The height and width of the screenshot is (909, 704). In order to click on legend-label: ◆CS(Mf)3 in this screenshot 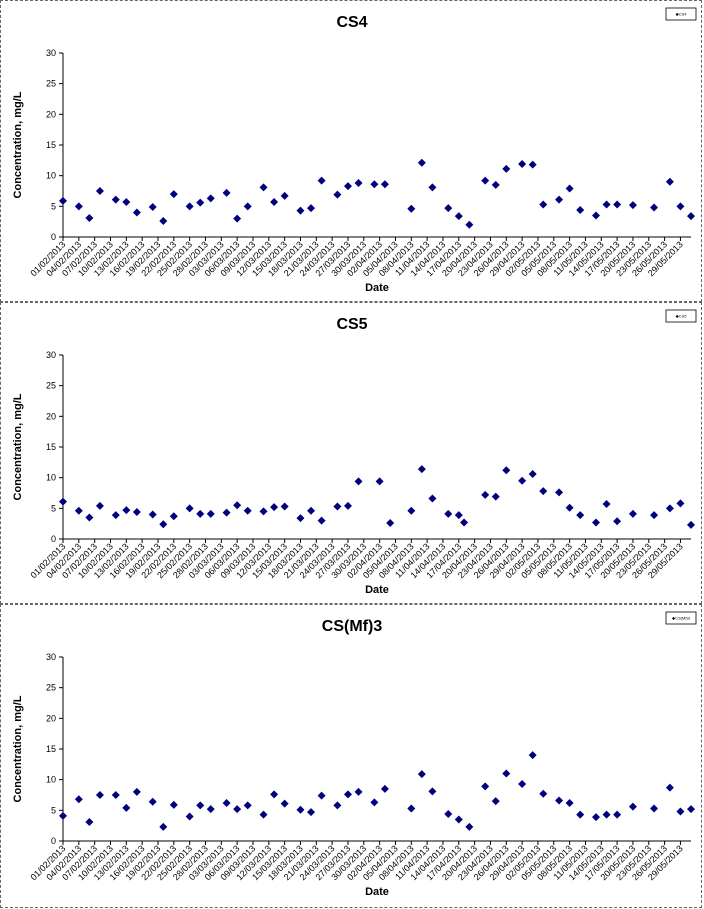, I will do `click(681, 618)`.